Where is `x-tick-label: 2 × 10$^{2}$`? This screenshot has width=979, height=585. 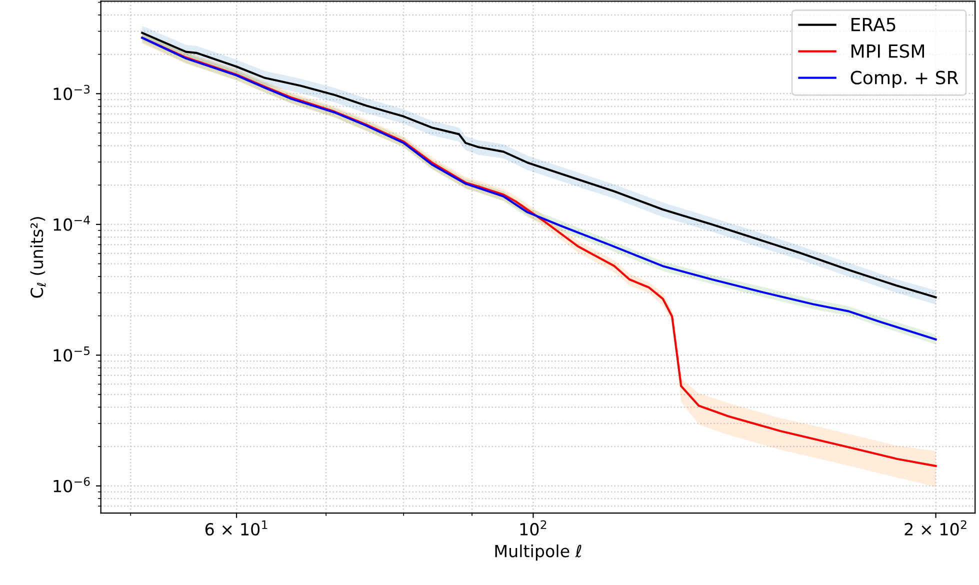 x-tick-label: 2 × 10$^{2}$ is located at coordinates (935, 528).